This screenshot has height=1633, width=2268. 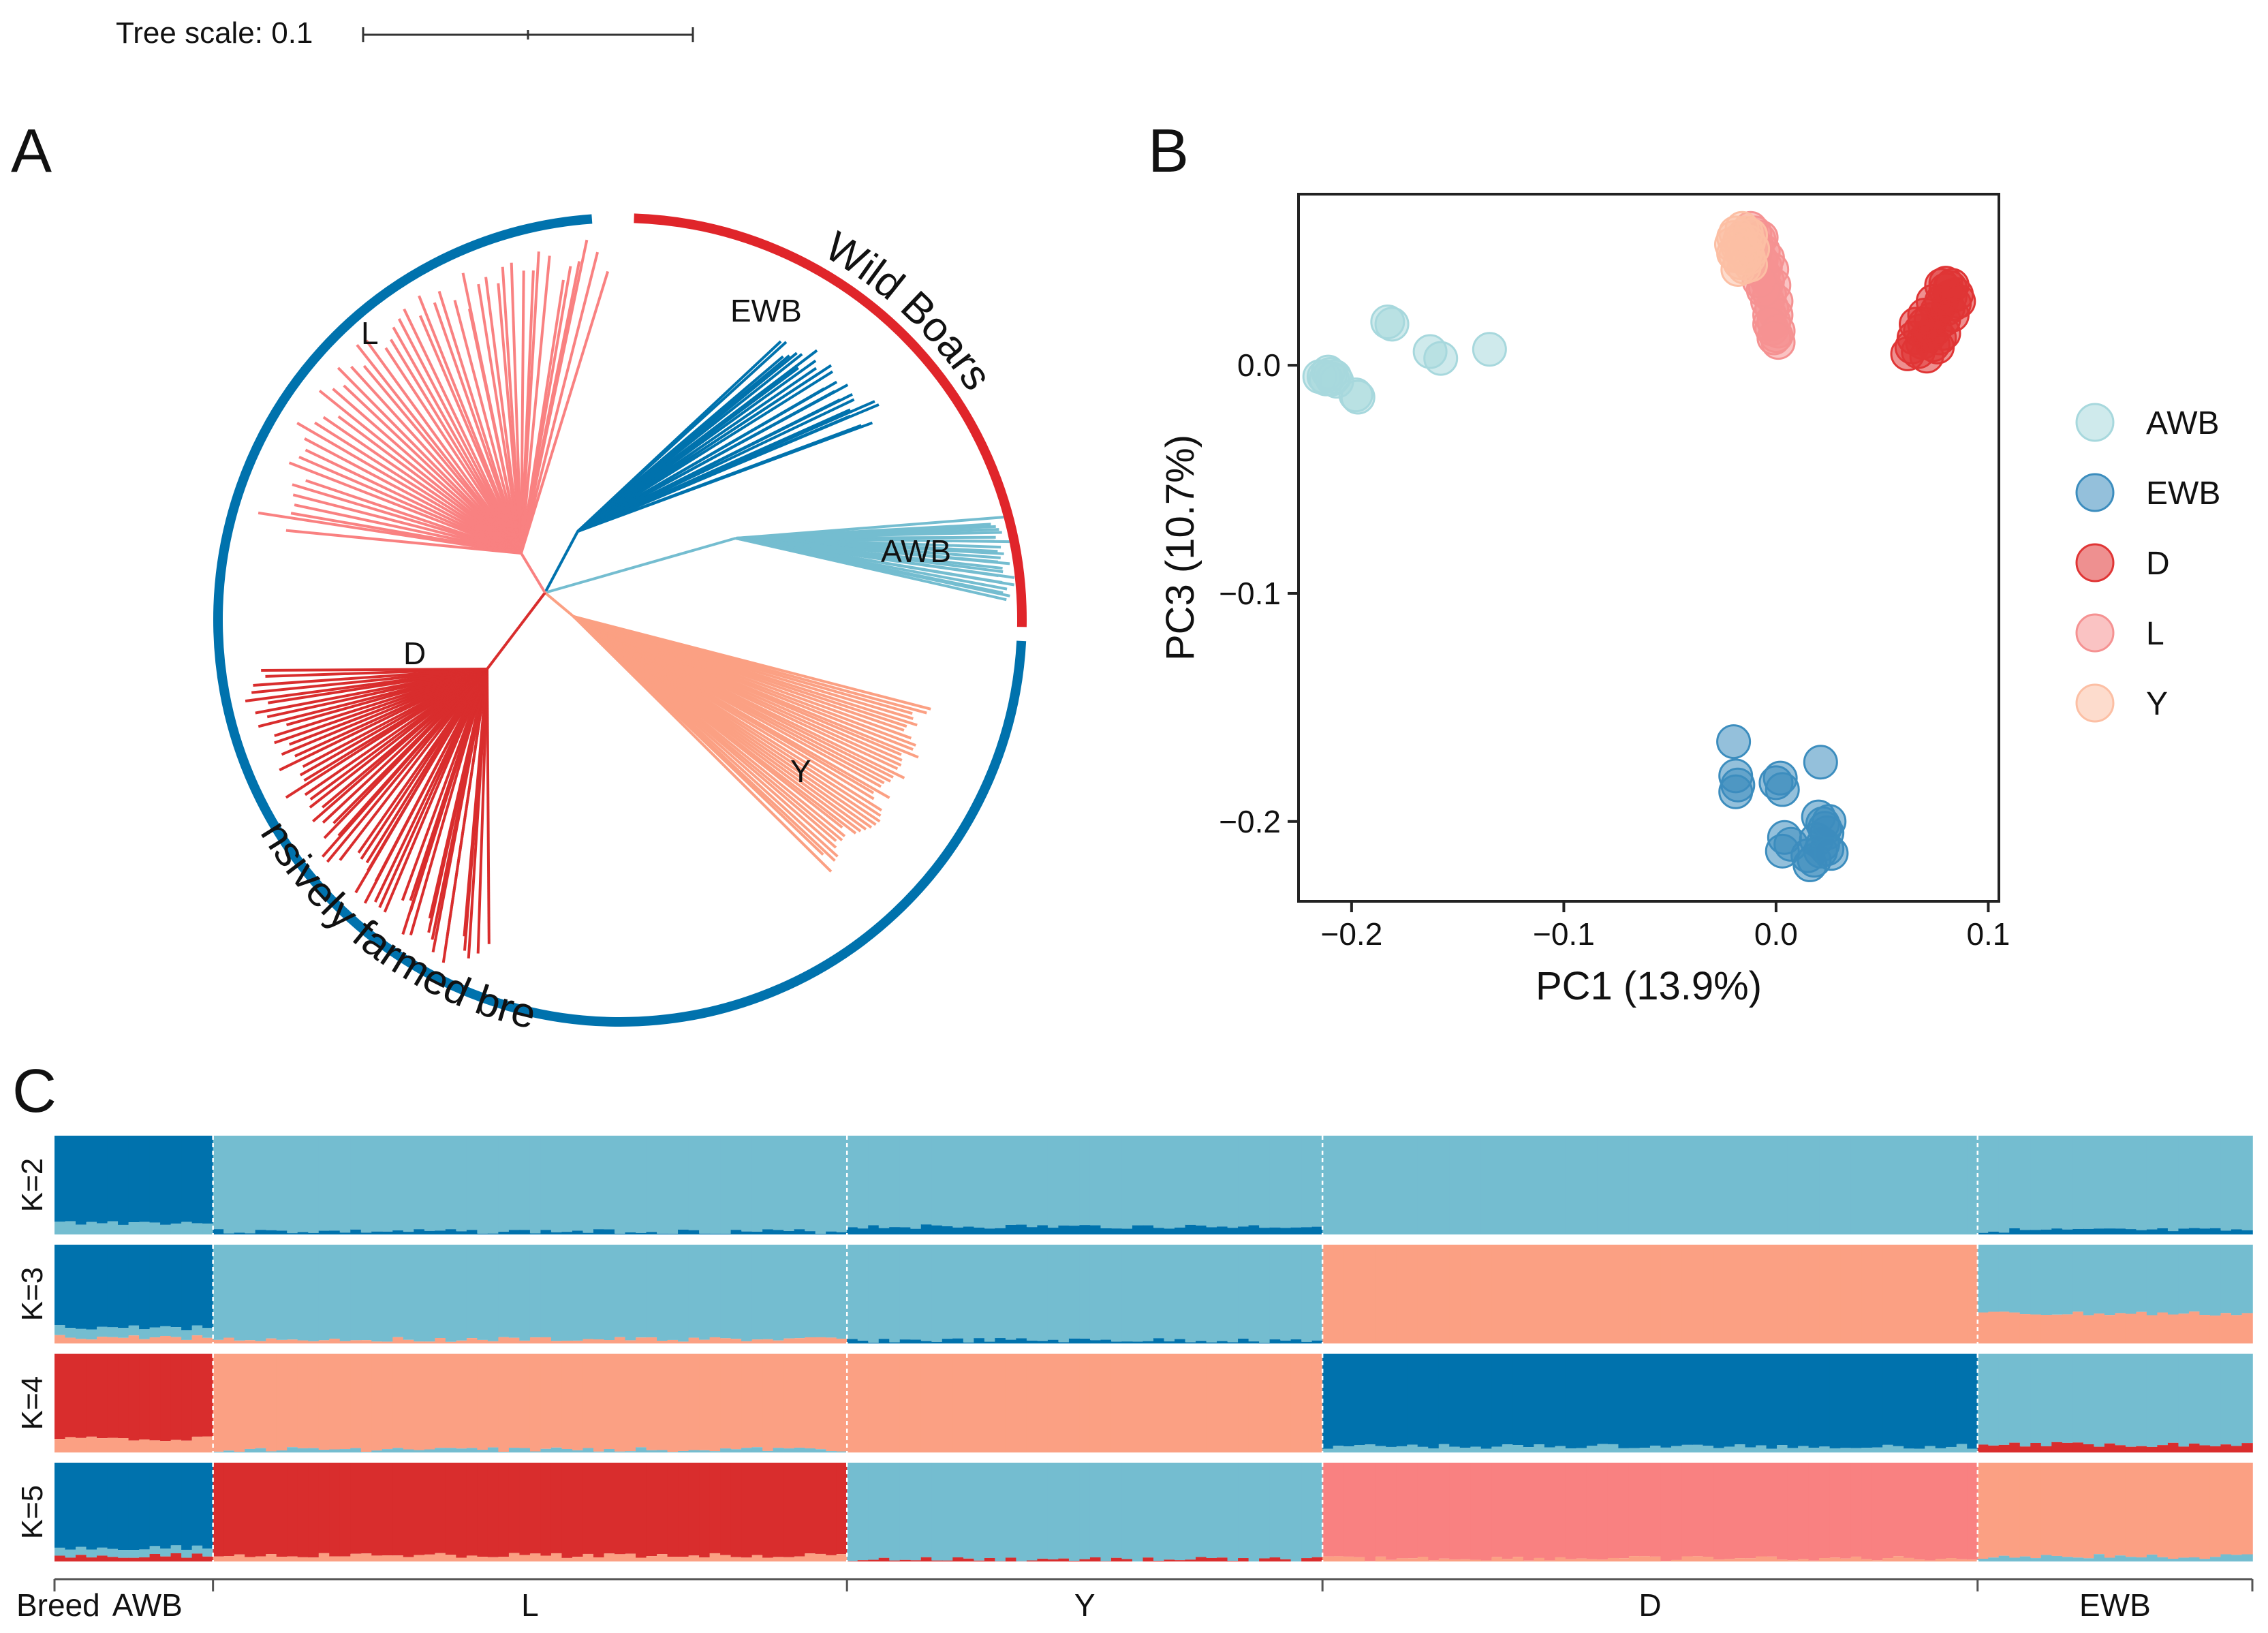 What do you see at coordinates (516, 630) in the screenshot?
I see `branch-stem-d` at bounding box center [516, 630].